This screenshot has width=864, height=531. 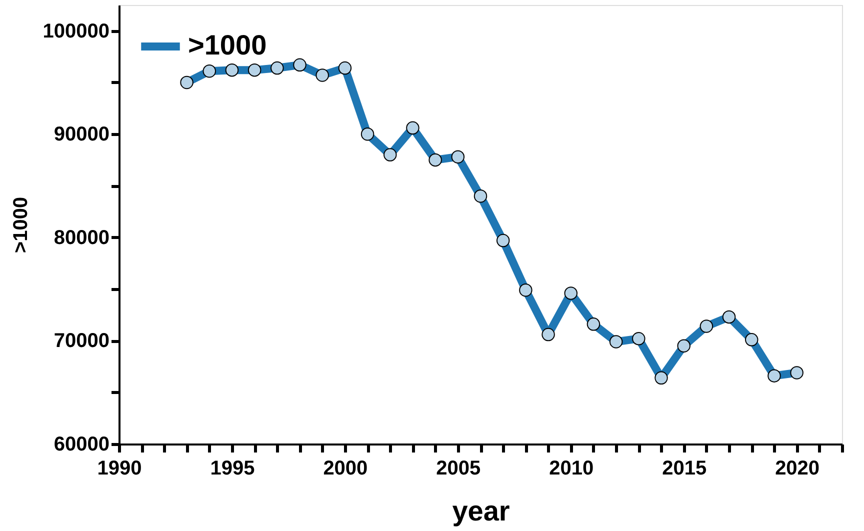 I want to click on y-tick-label: 100000, so click(x=76, y=31).